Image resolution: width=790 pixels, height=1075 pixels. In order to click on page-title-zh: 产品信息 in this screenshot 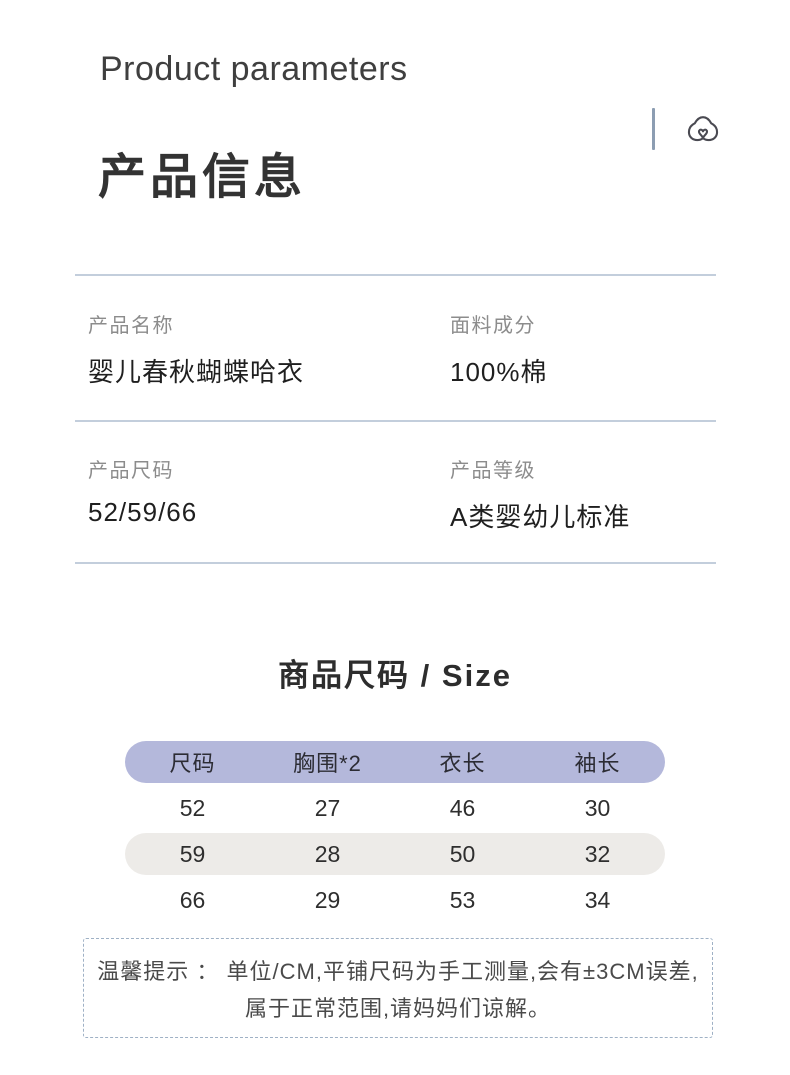, I will do `click(202, 177)`.